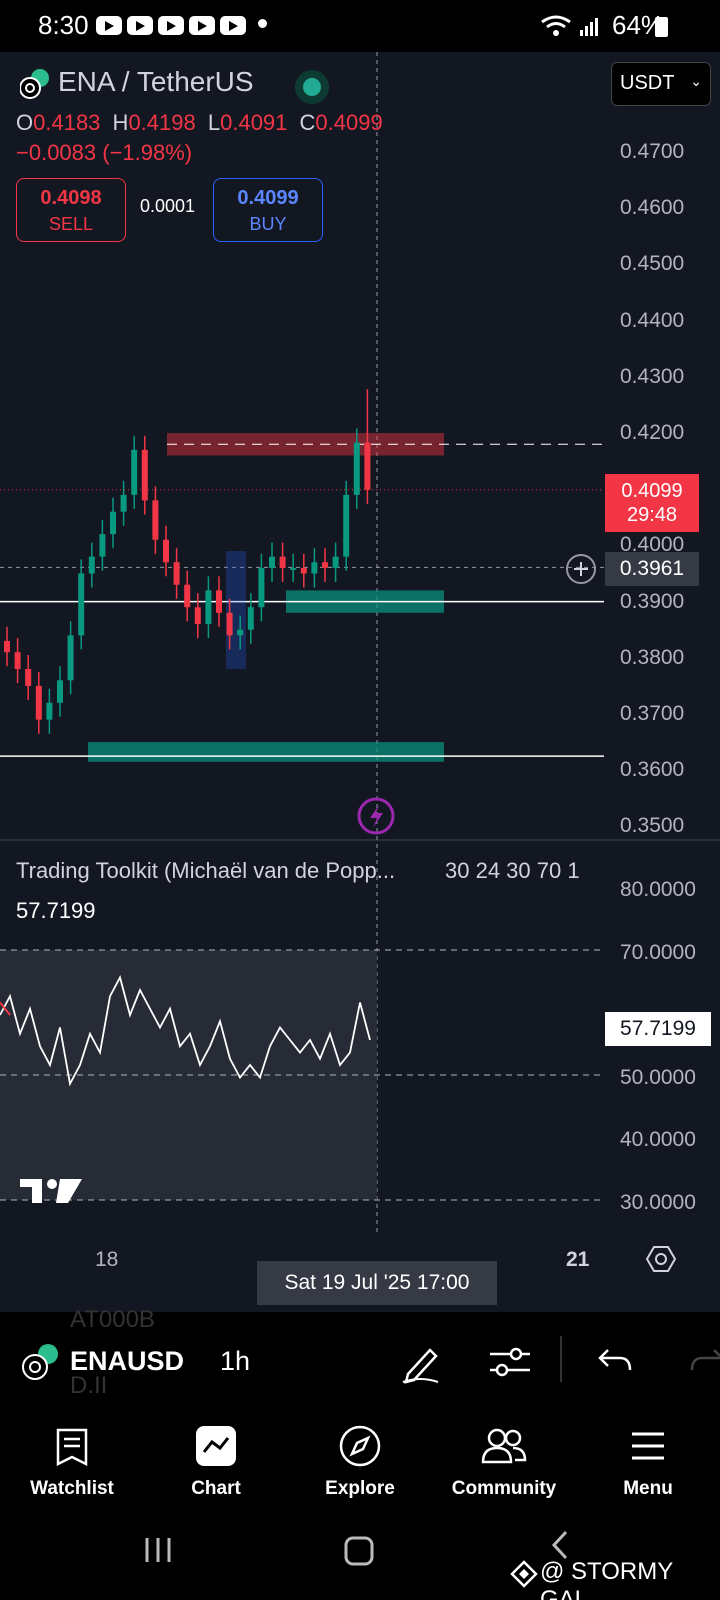  Describe the element at coordinates (159, 1550) in the screenshot. I see `recent-apps-icon` at that location.